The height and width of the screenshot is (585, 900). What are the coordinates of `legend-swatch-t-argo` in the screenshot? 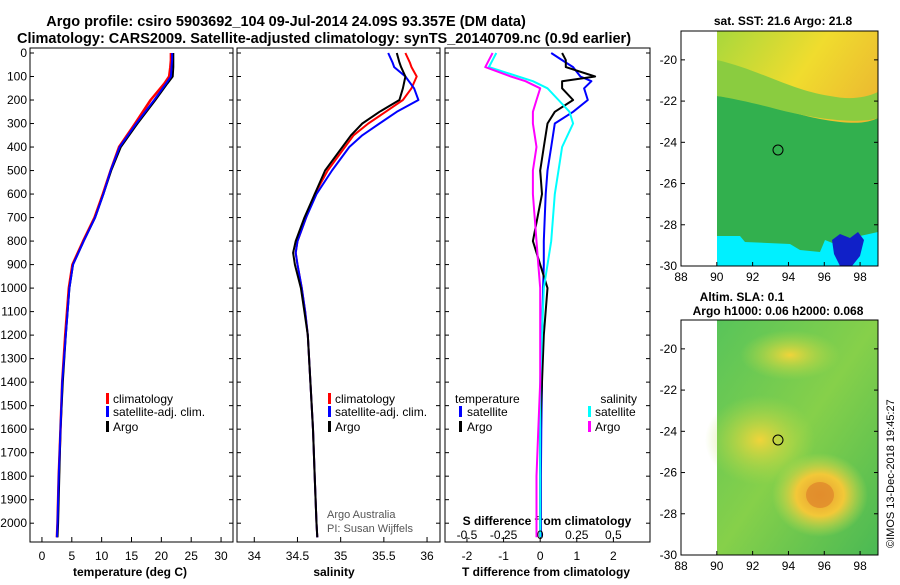 It's located at (460, 426).